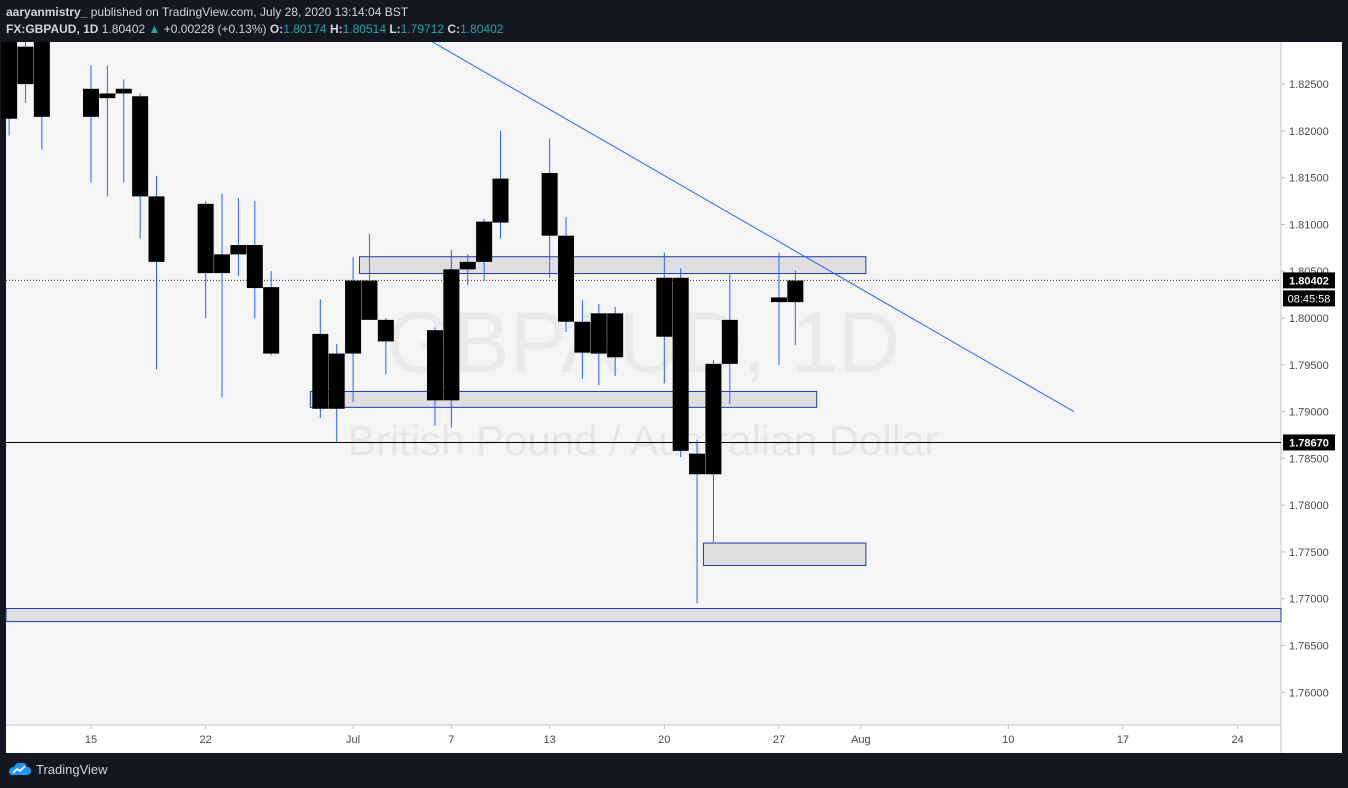 Image resolution: width=1348 pixels, height=788 pixels. I want to click on countdown-label: 08:45:58, so click(1309, 299).